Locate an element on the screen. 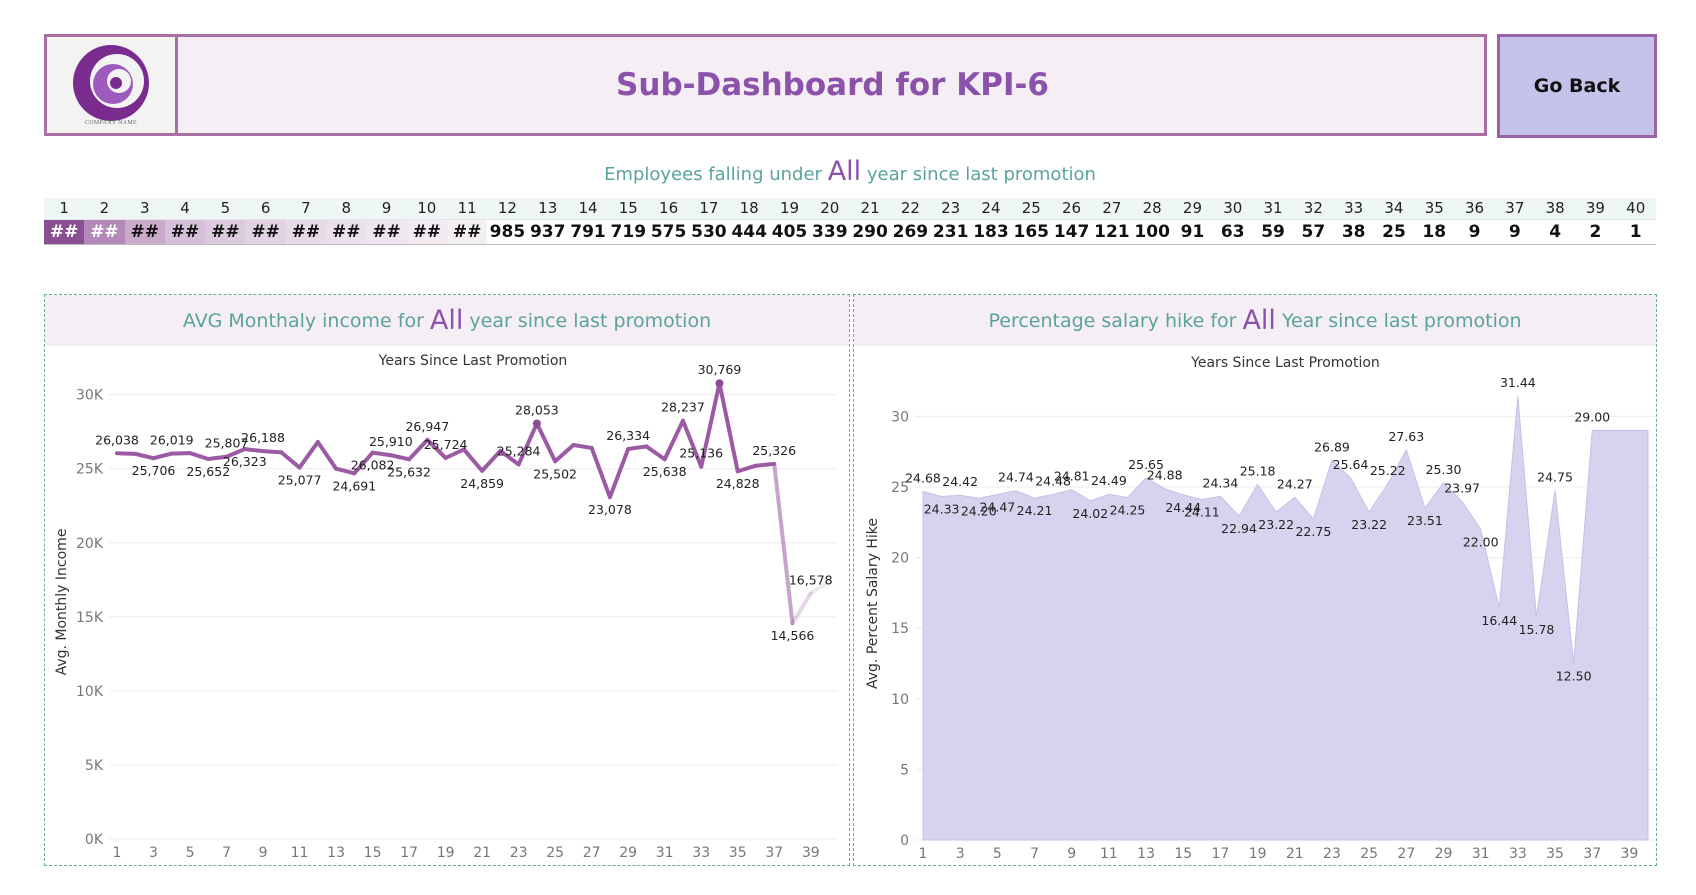  count-cell: 530 is located at coordinates (709, 232).